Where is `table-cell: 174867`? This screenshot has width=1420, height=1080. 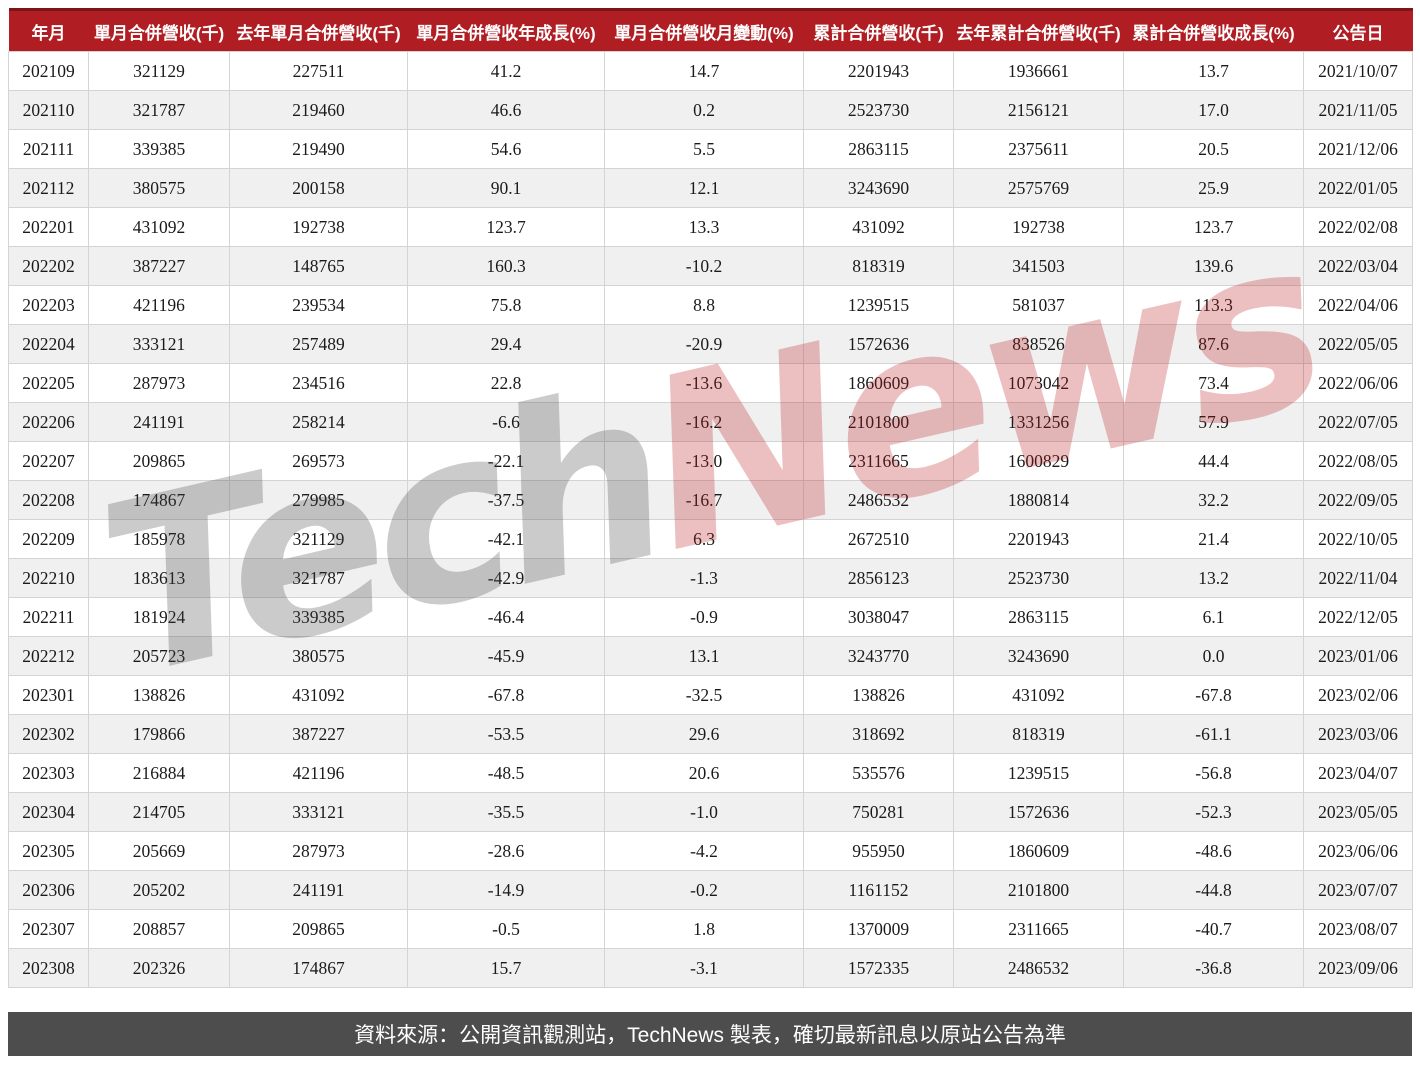 table-cell: 174867 is located at coordinates (318, 968).